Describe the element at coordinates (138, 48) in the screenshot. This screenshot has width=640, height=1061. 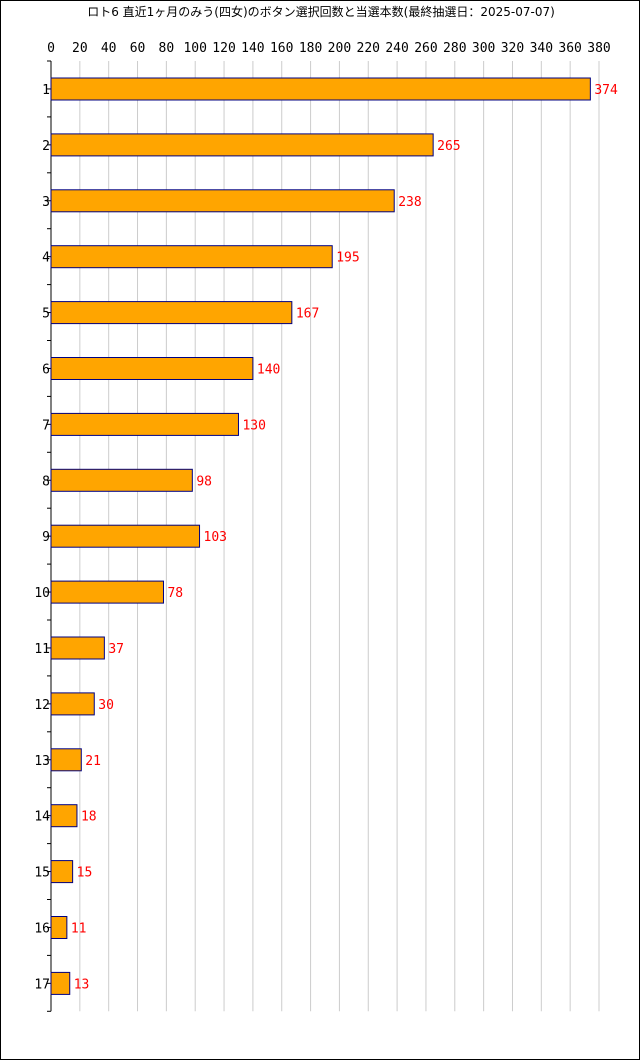
I see `x-tick-label: 60` at that location.